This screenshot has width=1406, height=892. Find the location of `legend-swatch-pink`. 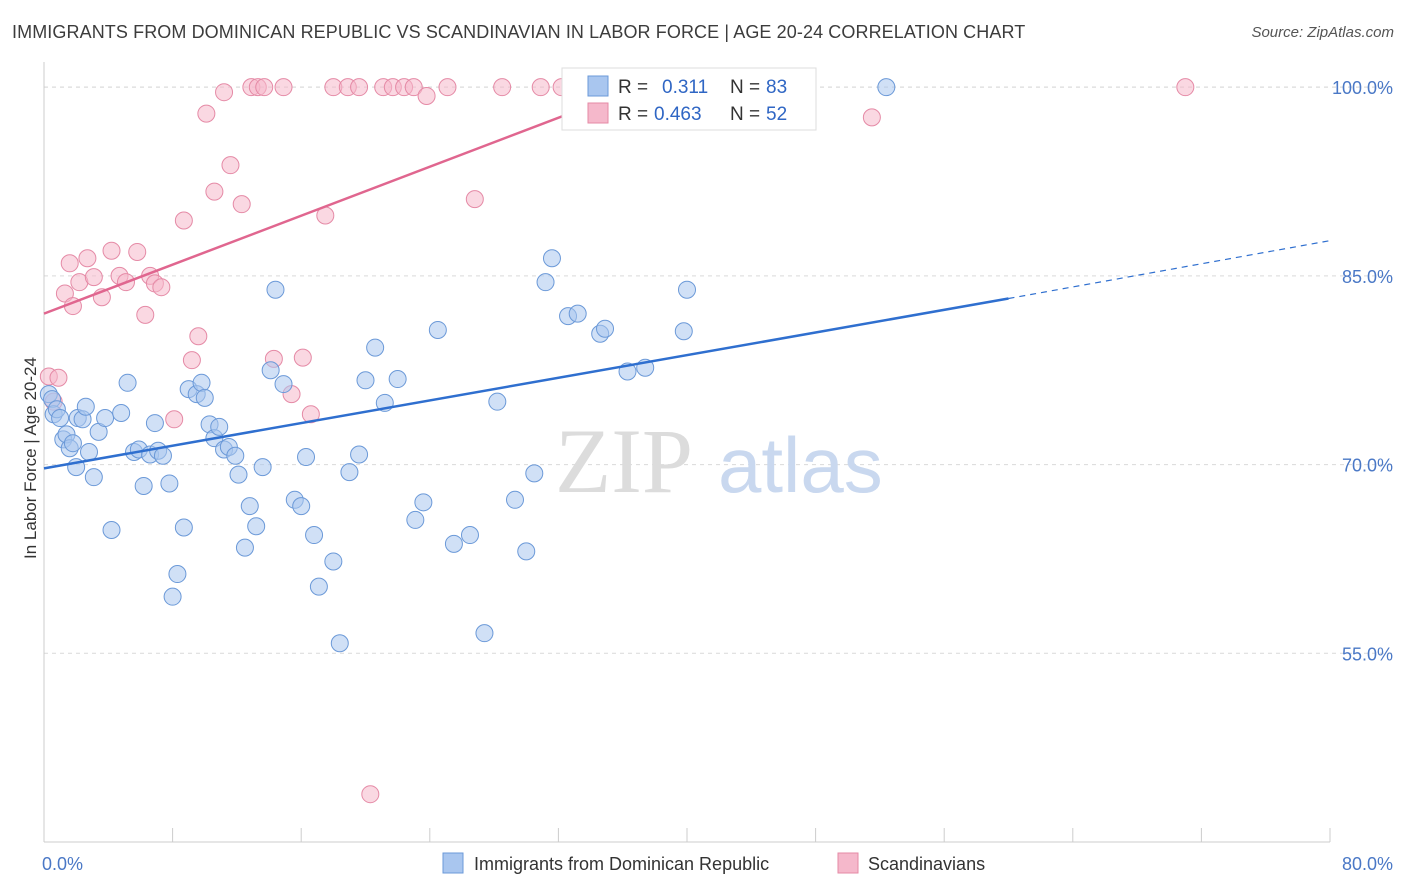

legend-swatch-pink is located at coordinates (598, 113).